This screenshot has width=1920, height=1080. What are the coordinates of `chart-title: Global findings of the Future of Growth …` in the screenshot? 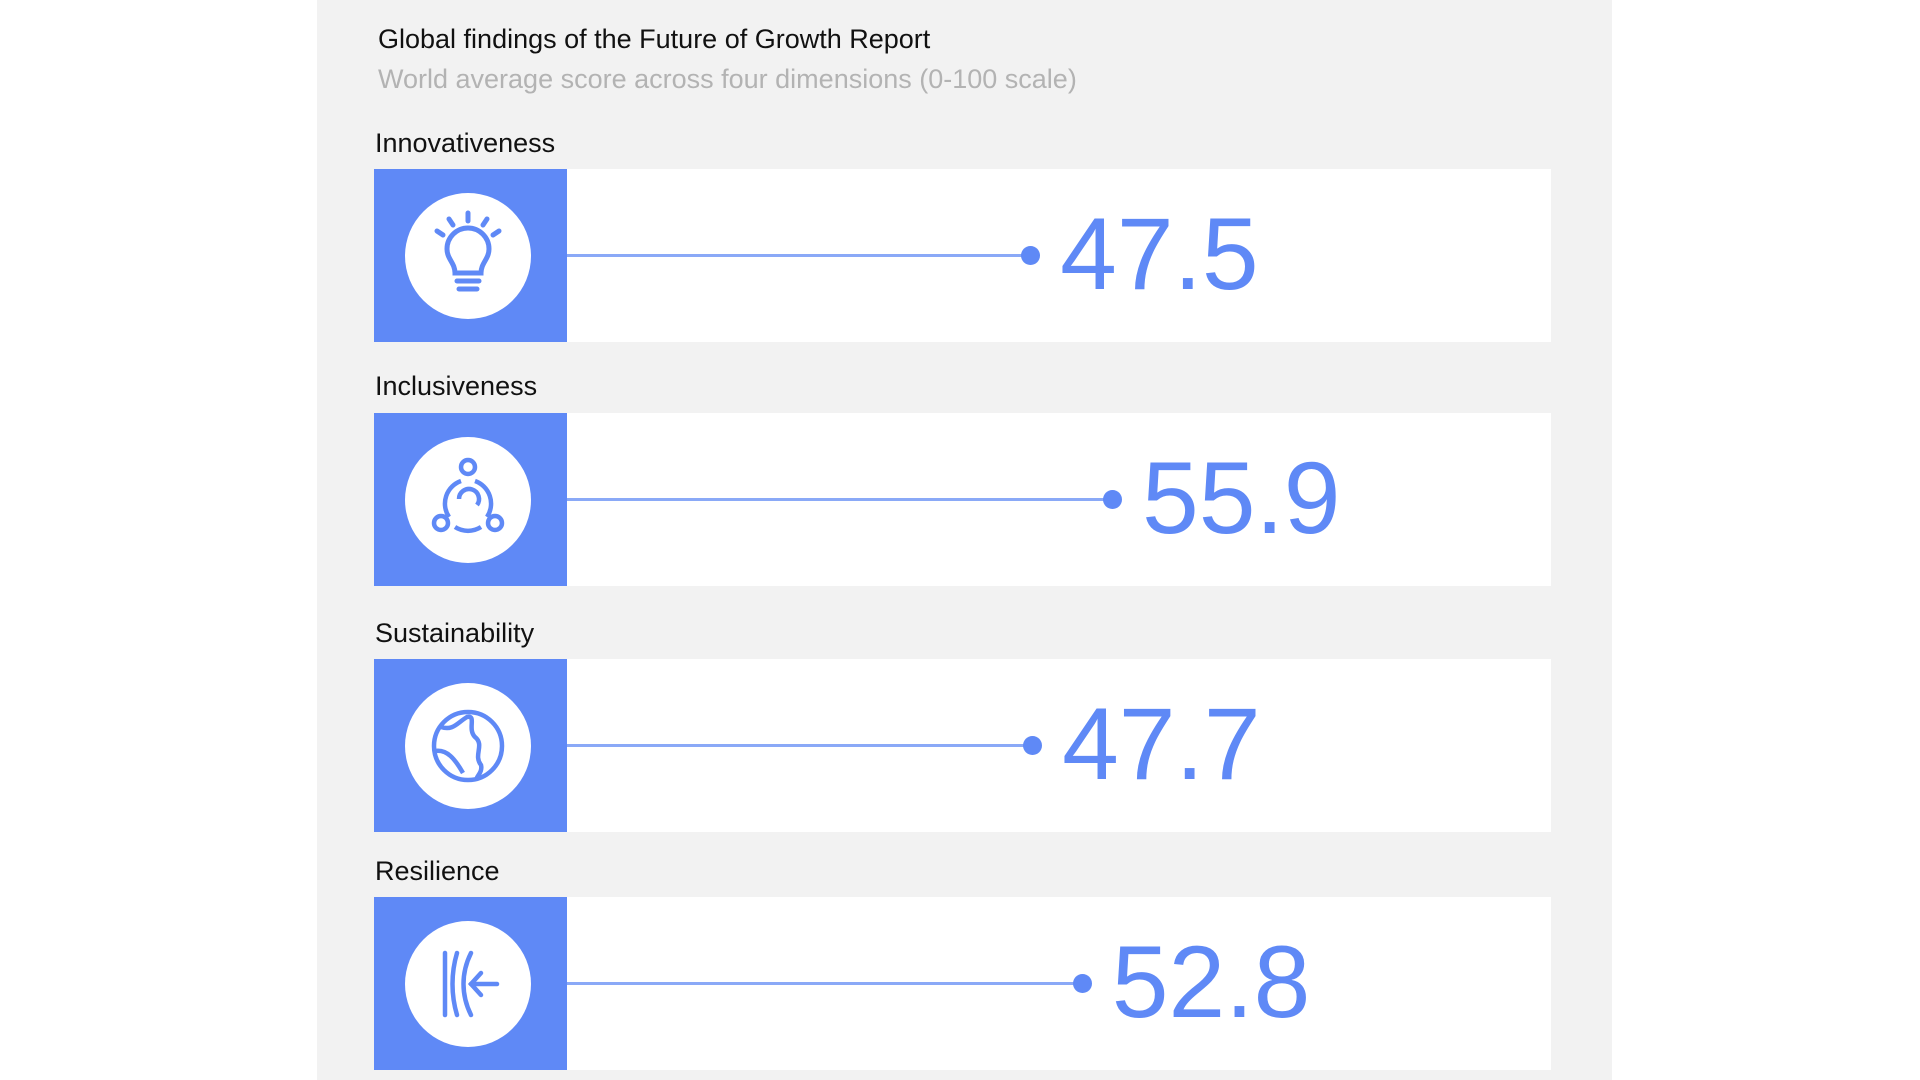 It's located at (654, 39).